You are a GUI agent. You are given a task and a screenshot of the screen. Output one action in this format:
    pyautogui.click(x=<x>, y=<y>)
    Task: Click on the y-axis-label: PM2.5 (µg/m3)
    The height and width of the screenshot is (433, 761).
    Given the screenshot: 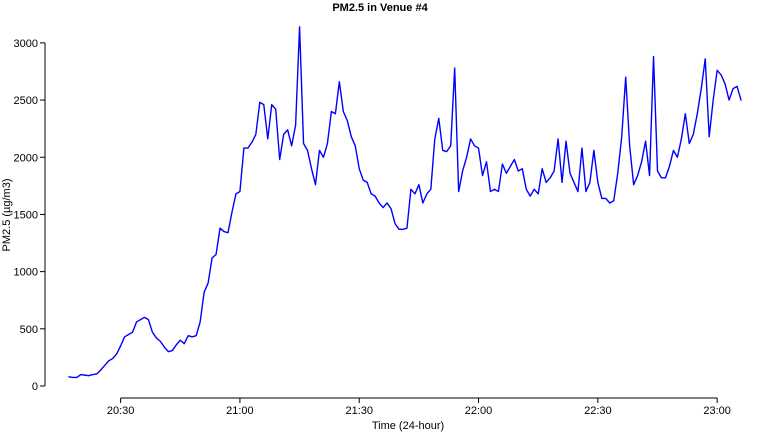 What is the action you would take?
    pyautogui.click(x=7, y=215)
    